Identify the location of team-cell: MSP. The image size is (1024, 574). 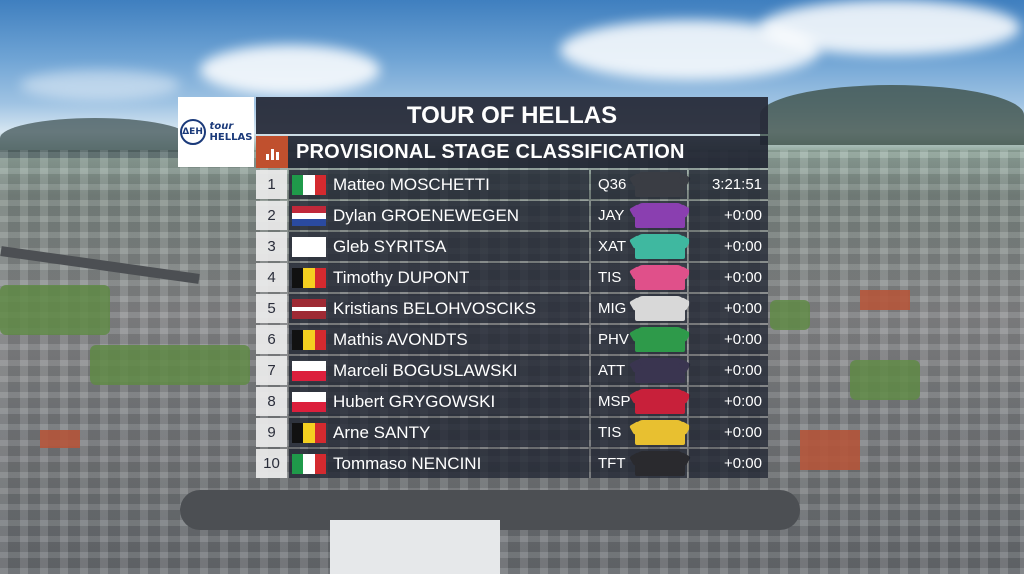
(639, 401).